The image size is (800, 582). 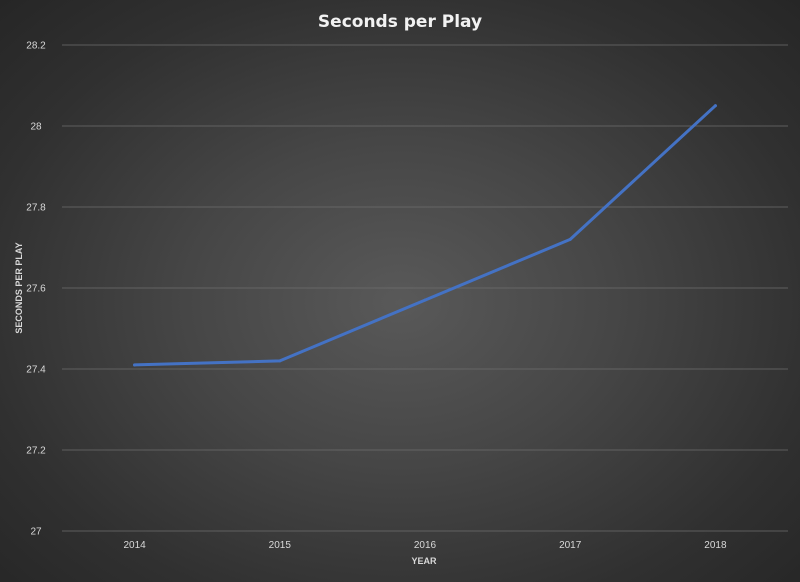 What do you see at coordinates (36, 532) in the screenshot?
I see `y-tick-label: 27` at bounding box center [36, 532].